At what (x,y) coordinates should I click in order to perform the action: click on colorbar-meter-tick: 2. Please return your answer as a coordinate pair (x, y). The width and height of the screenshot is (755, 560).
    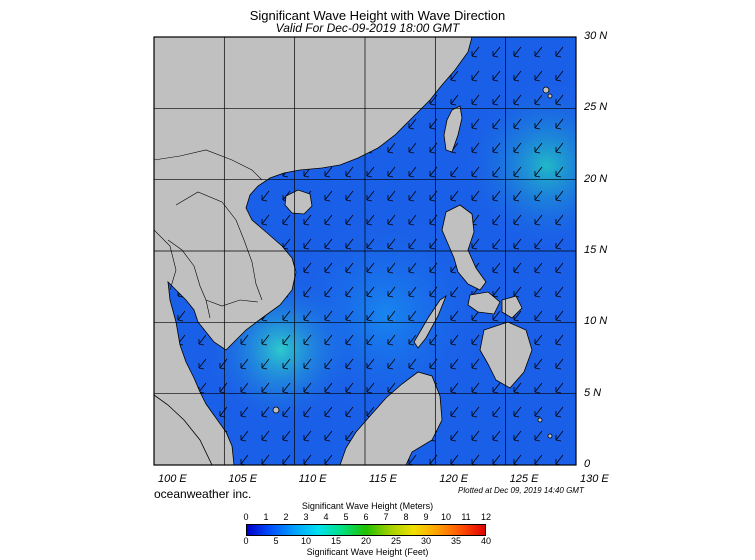
    Looking at the image, I should click on (286, 517).